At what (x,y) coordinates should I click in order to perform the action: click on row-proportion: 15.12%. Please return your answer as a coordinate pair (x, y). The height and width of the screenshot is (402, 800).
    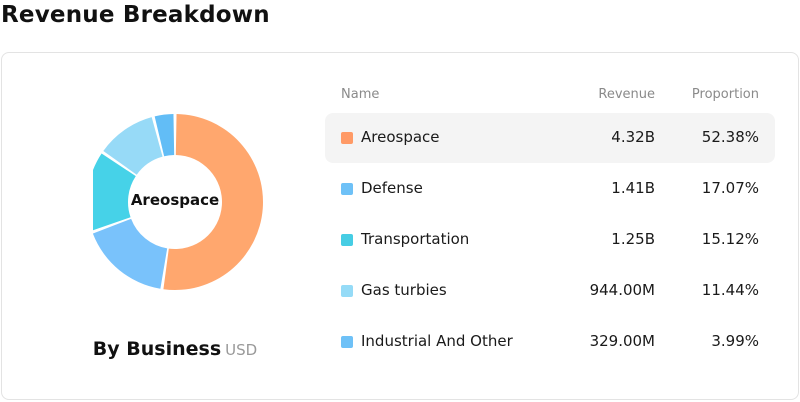
    Looking at the image, I should click on (730, 239).